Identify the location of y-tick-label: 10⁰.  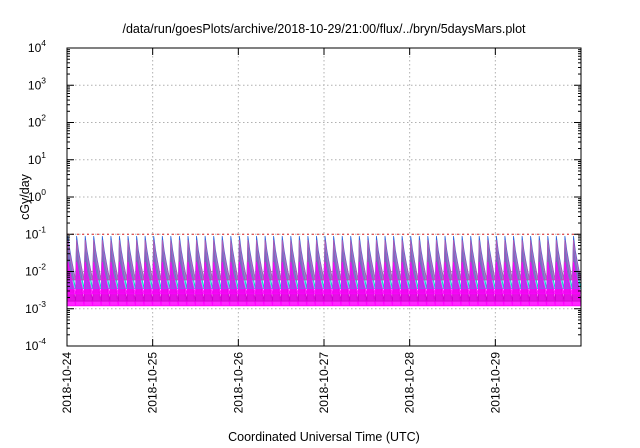
(37, 195).